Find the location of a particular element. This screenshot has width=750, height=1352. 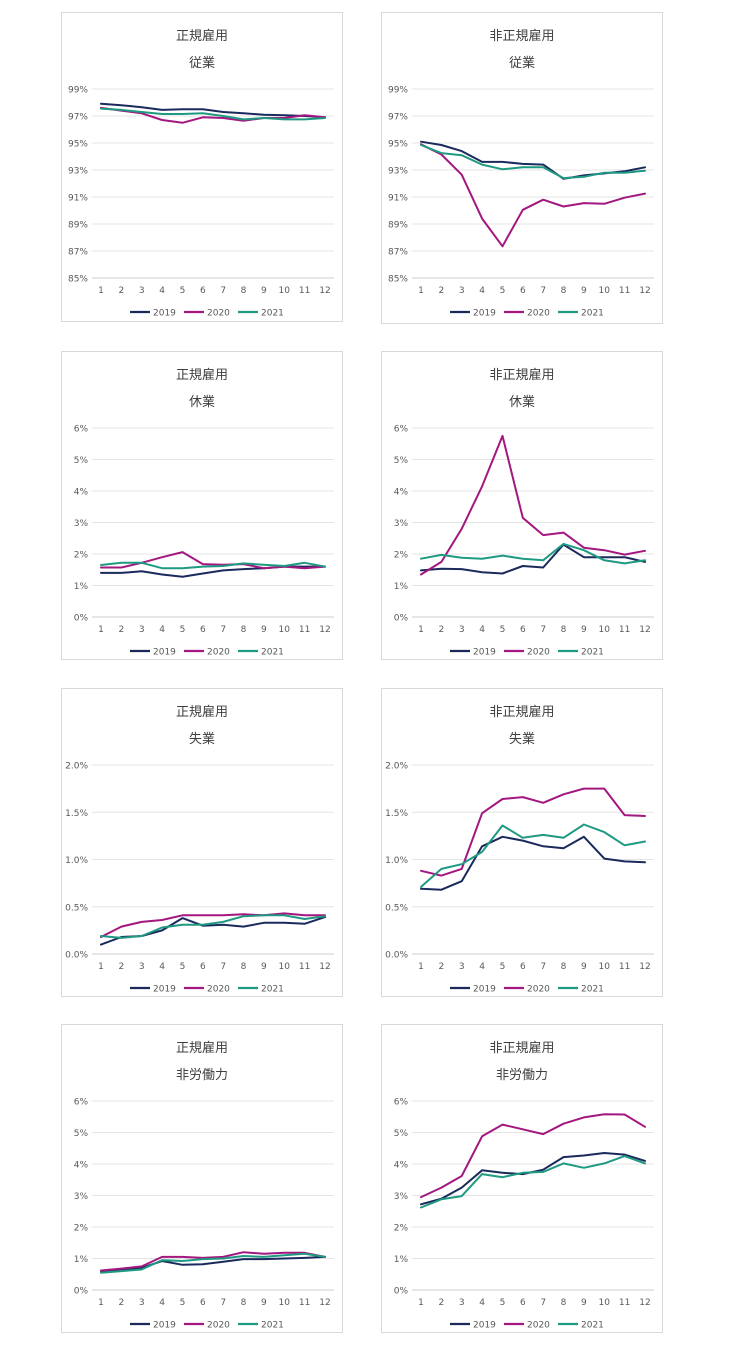

legend-label: 2021 is located at coordinates (272, 990).